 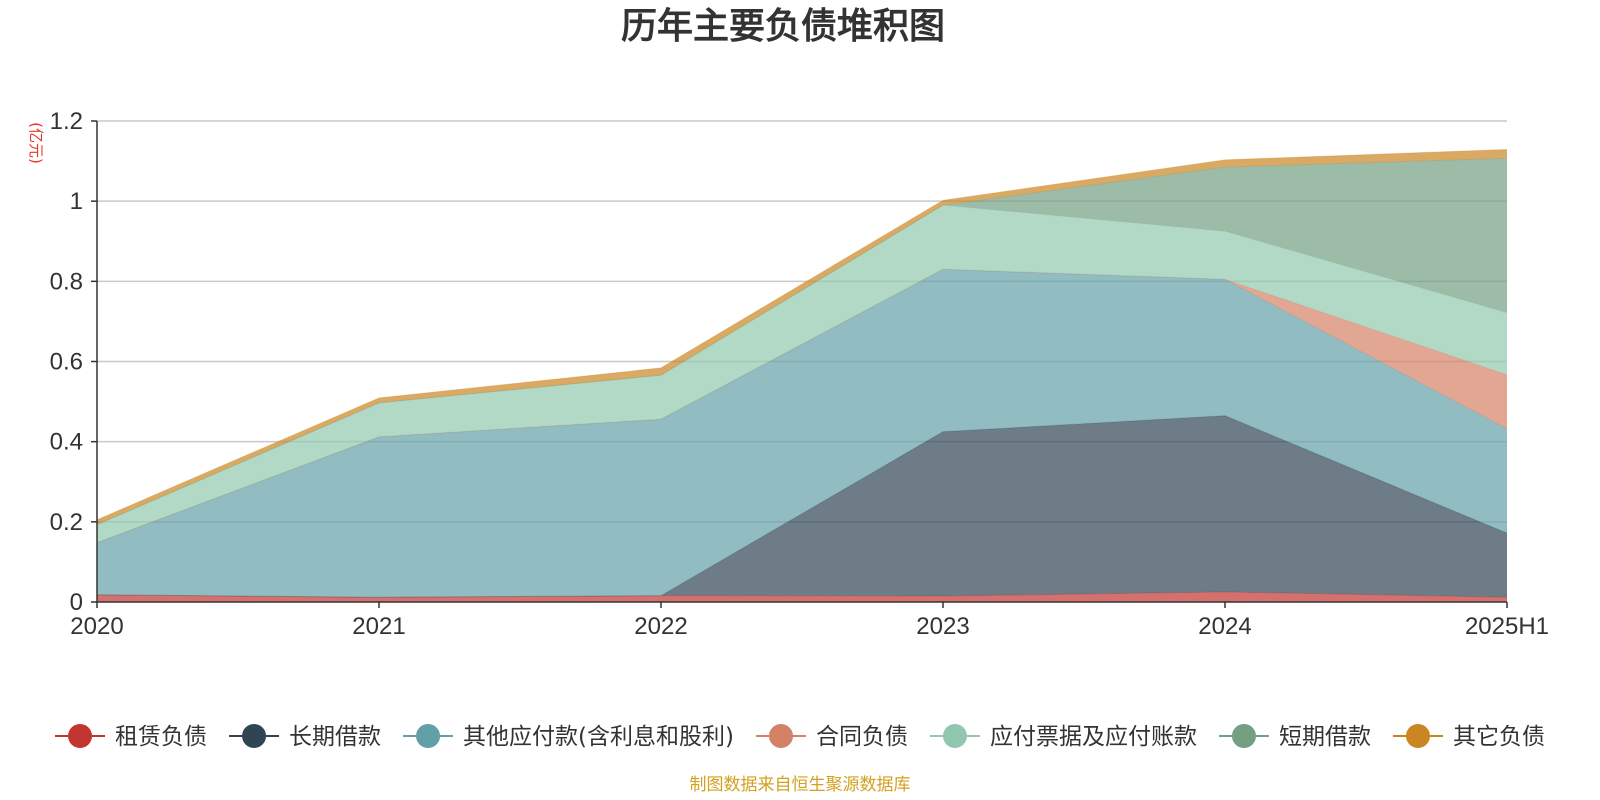 What do you see at coordinates (862, 737) in the screenshot?
I see `legend-label: 合同负债` at bounding box center [862, 737].